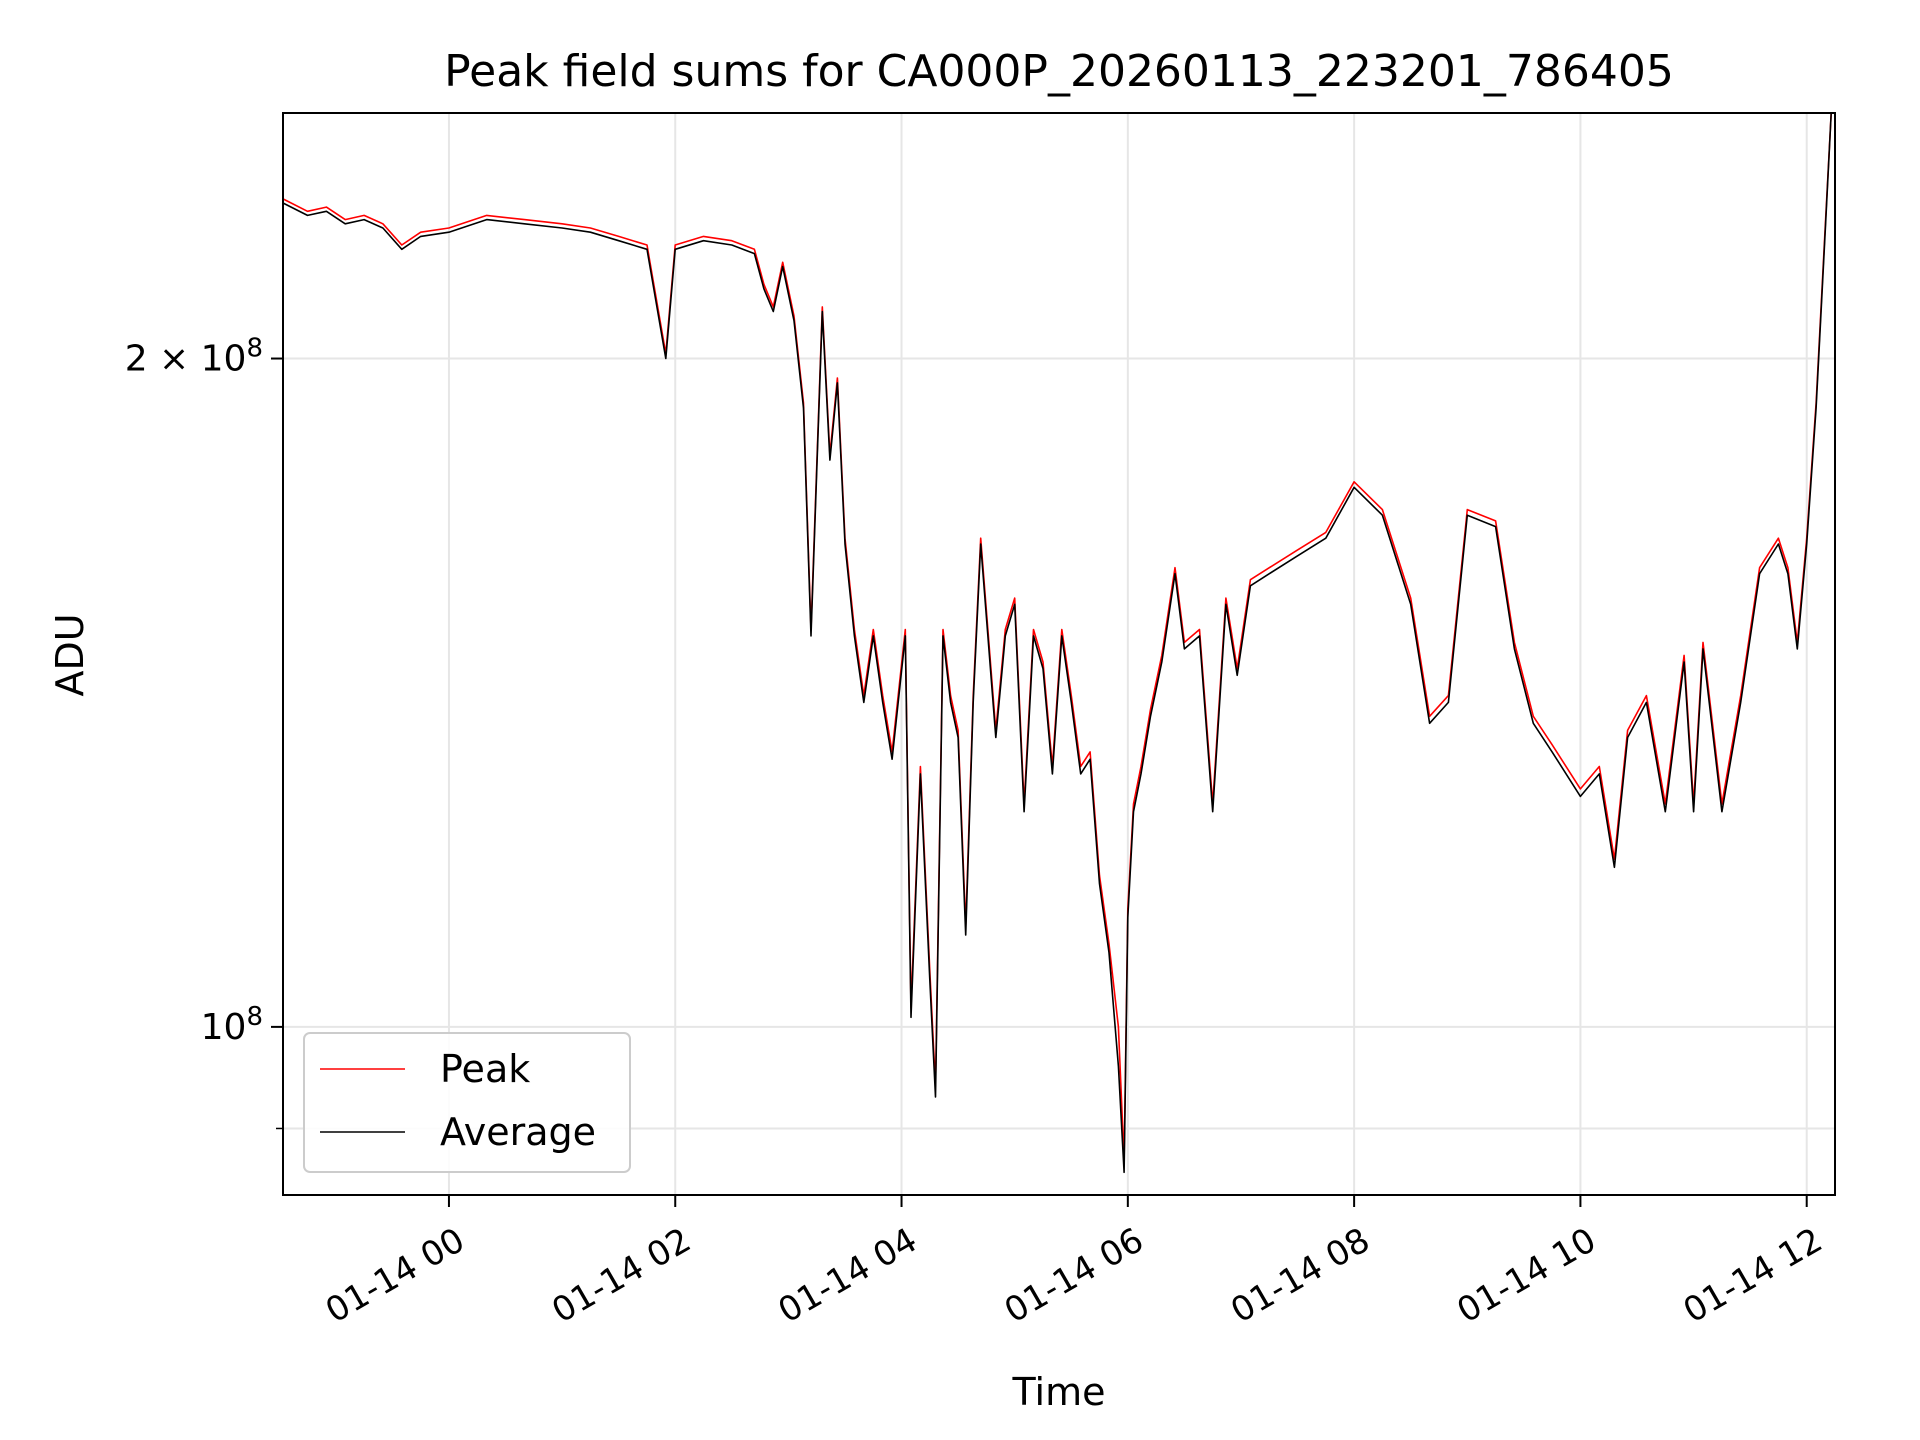  I want to click on legend: Peak Average, so click(467, 1102).